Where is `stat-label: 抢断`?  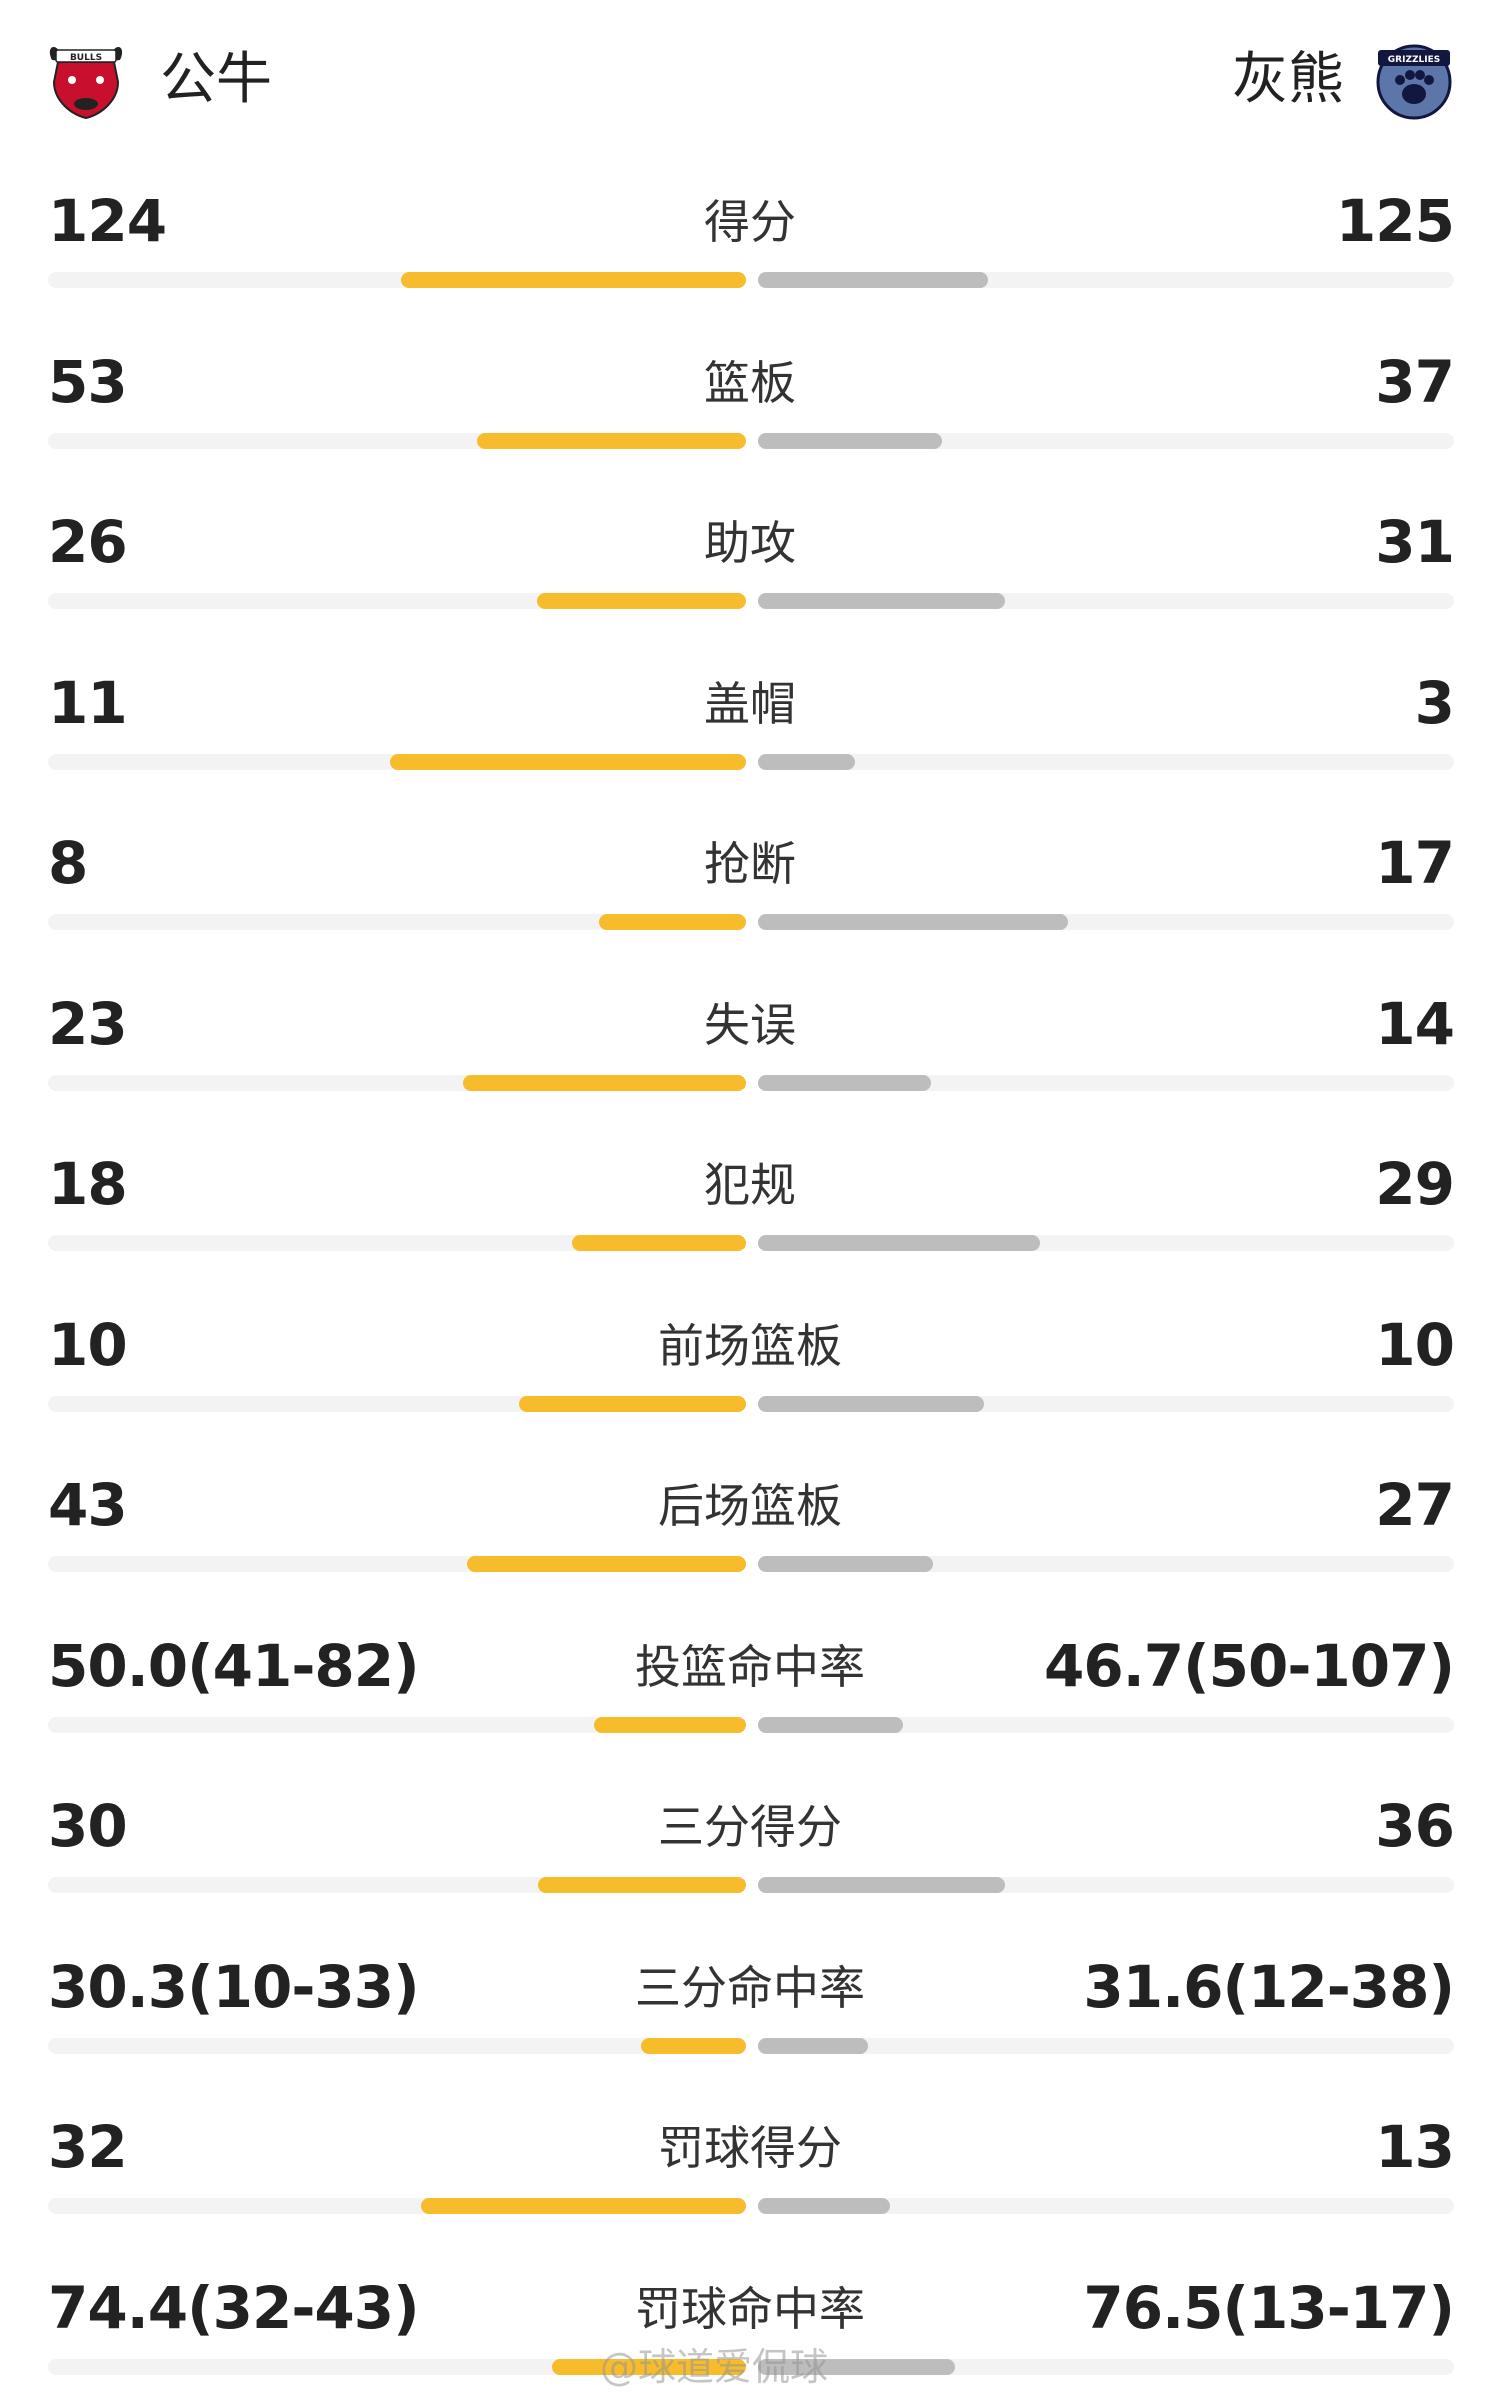
stat-label: 抢断 is located at coordinates (750, 864).